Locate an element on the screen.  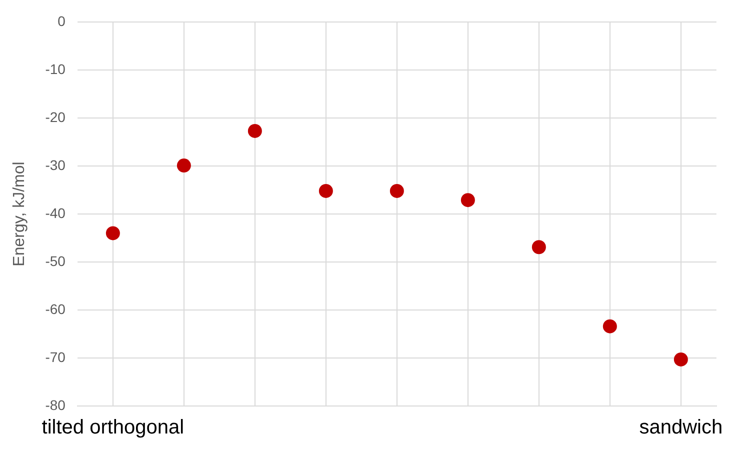
y-tick-label: -80 is located at coordinates (55, 404).